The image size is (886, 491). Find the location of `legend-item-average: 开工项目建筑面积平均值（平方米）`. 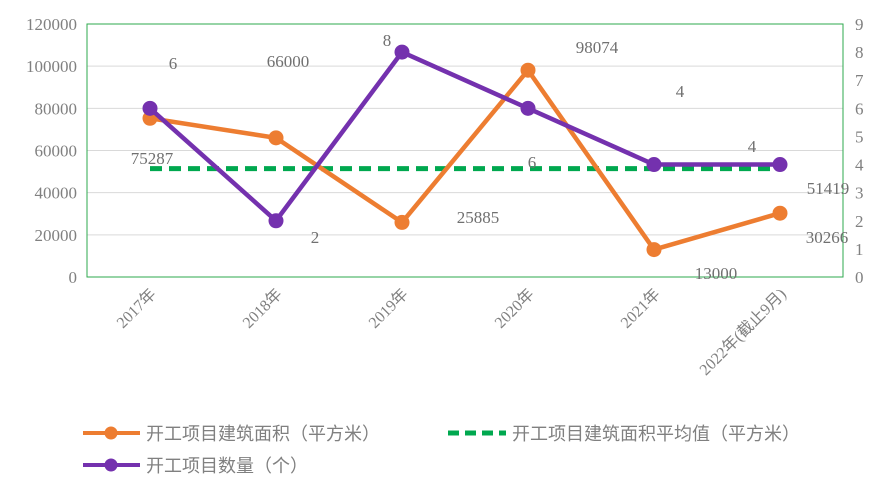

legend-item-average: 开工项目建筑面积平均值（平方米） is located at coordinates (624, 433).